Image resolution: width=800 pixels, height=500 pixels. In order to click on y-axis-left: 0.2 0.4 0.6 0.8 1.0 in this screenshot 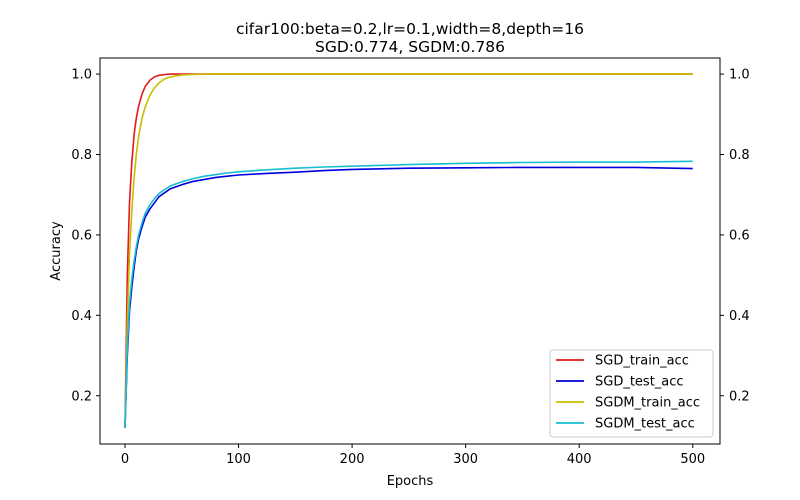, I will do `click(85, 236)`.